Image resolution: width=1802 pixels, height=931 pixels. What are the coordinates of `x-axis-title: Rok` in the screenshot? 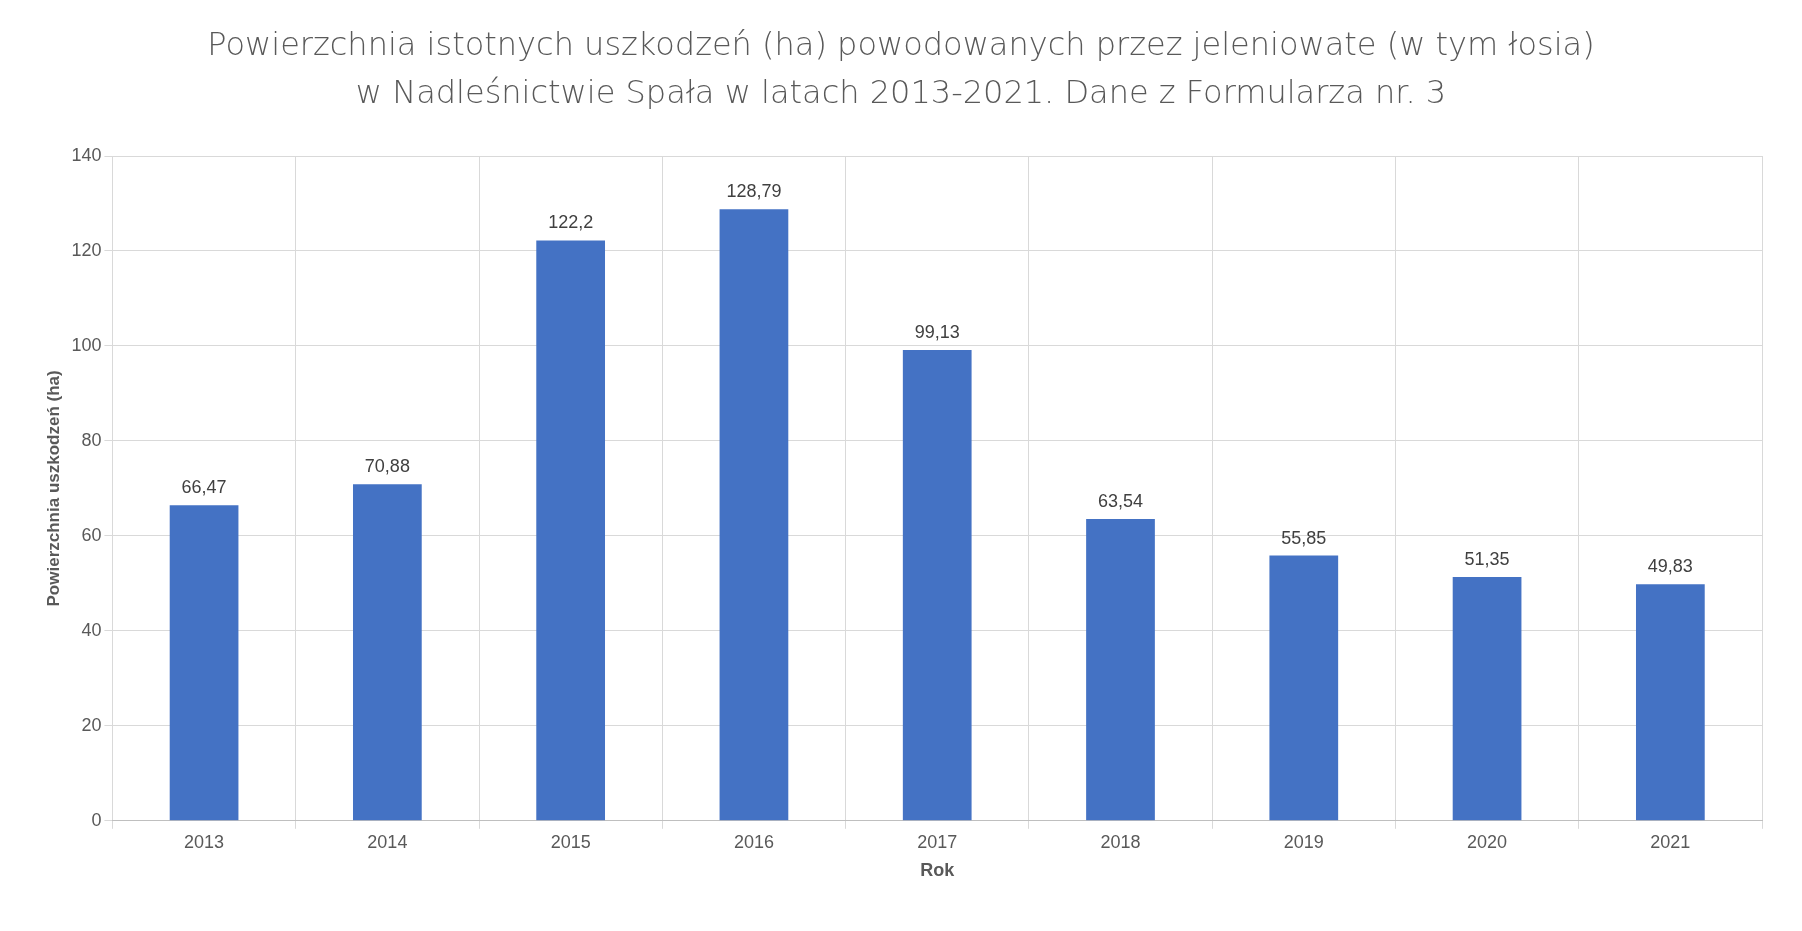 It's located at (938, 870).